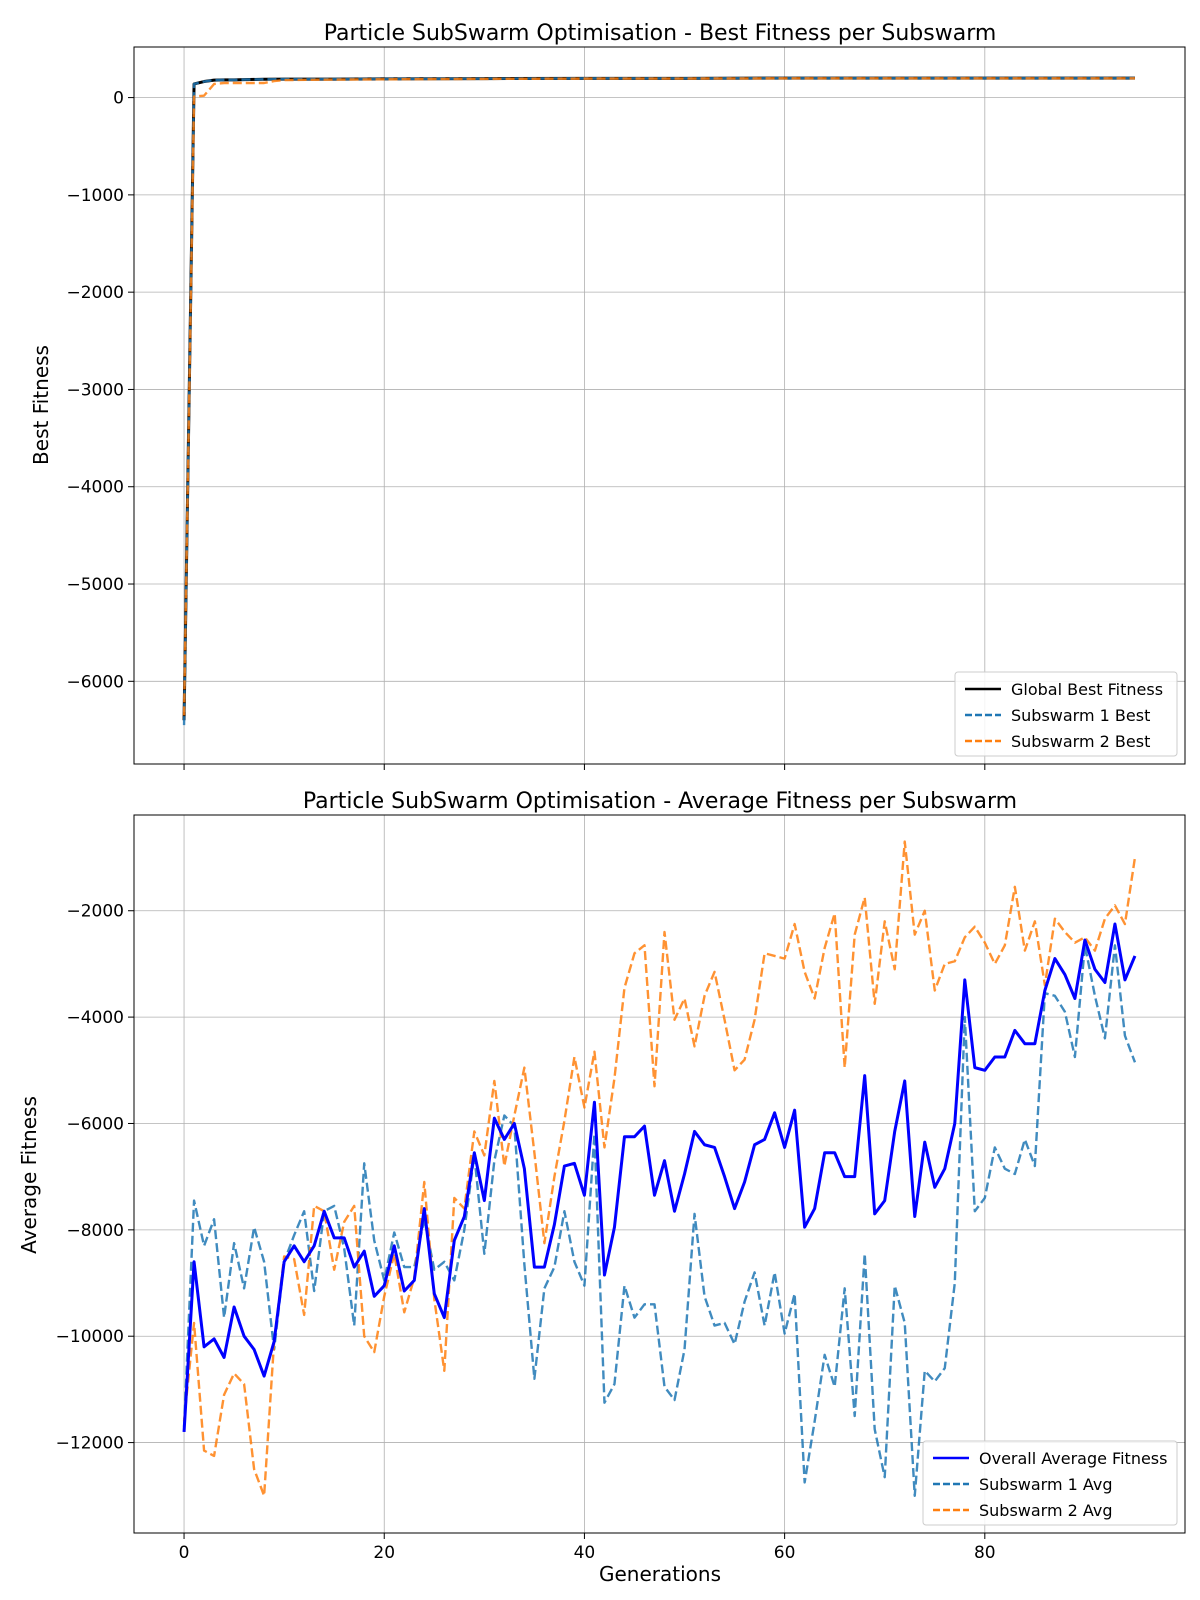 The image size is (1200, 1600). Describe the element at coordinates (1046, 1510) in the screenshot. I see `legend-label: Subswarm 2 Avg` at that location.